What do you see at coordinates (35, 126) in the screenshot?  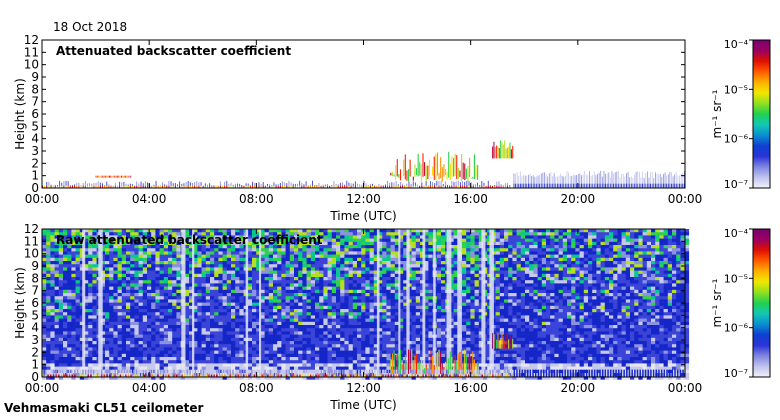 I see `y-tick-label: 5` at bounding box center [35, 126].